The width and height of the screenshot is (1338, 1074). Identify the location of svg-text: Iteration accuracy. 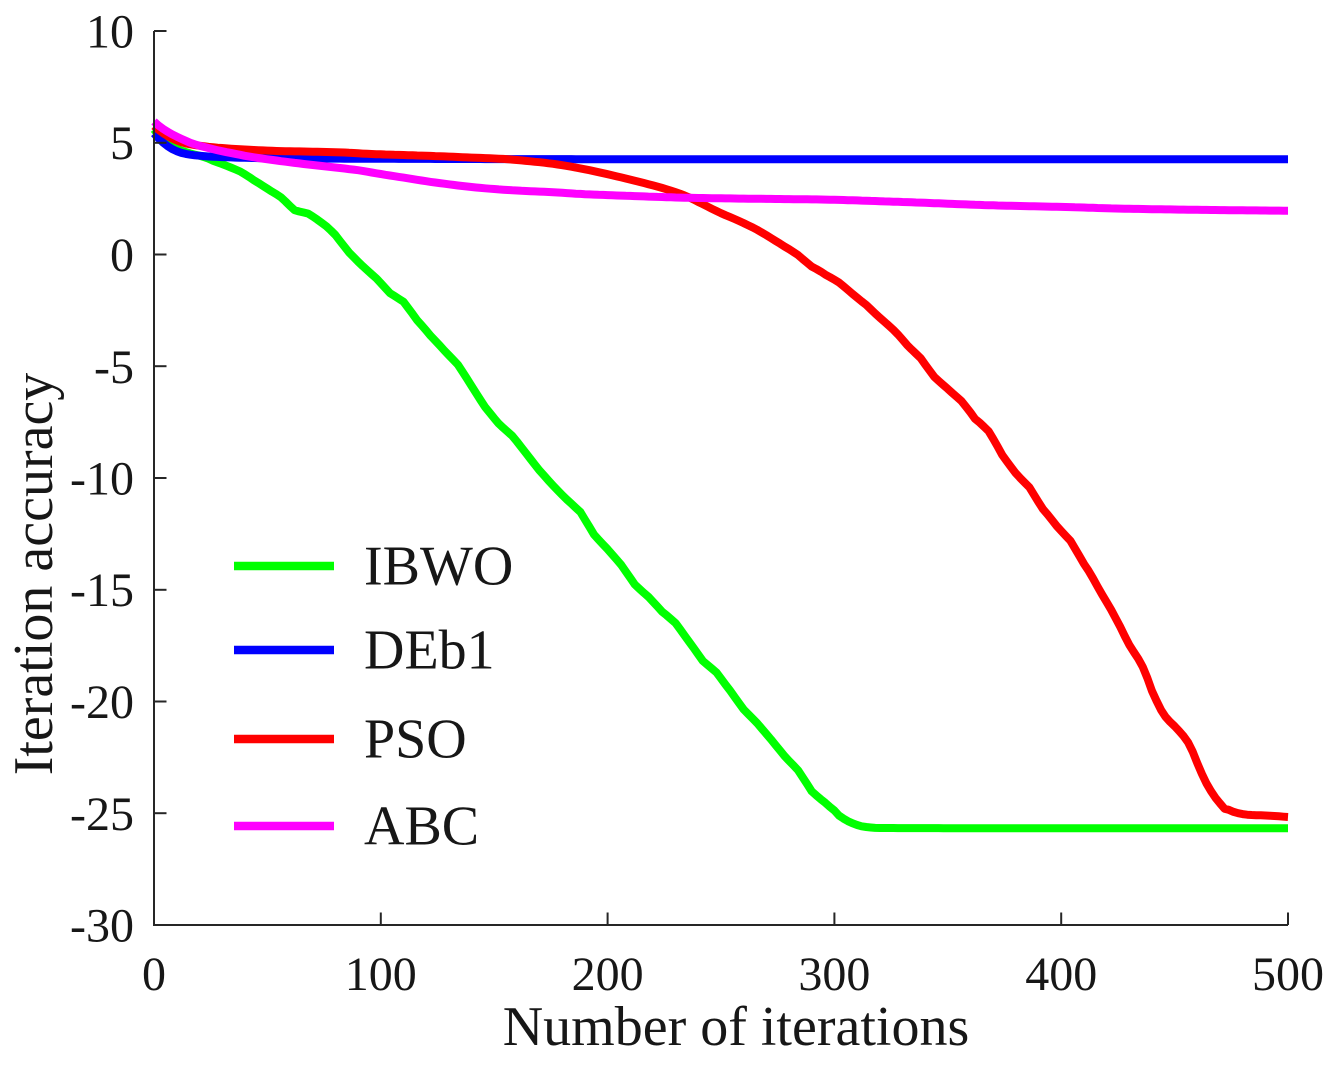
(34, 574).